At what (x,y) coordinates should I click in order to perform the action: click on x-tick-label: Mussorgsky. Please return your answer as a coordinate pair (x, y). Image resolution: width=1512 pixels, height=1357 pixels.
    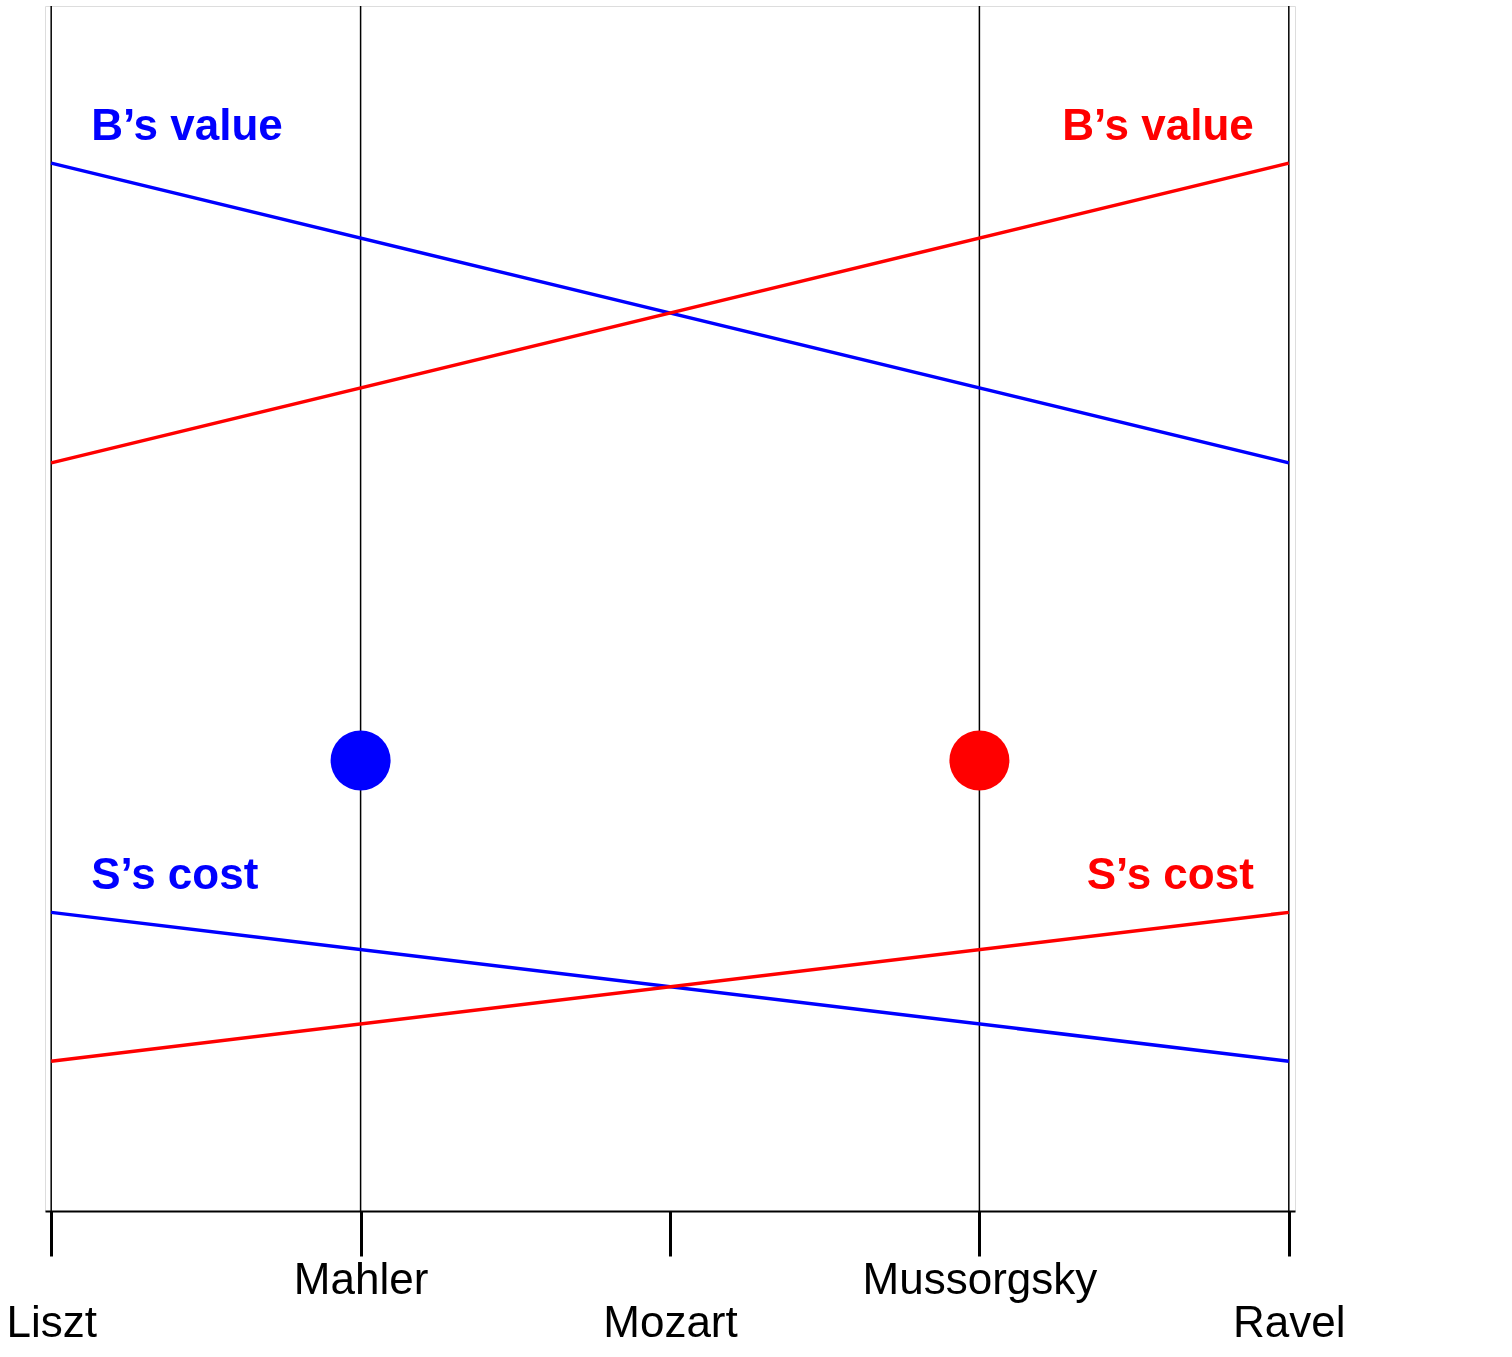
    Looking at the image, I should click on (980, 1278).